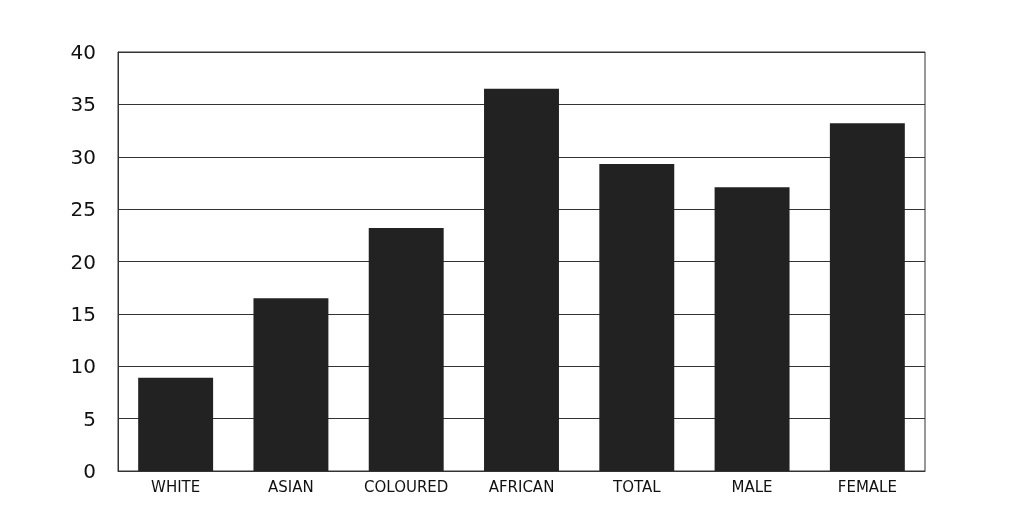 The width and height of the screenshot is (1018, 528). What do you see at coordinates (521, 486) in the screenshot?
I see `x-tick-label: AFRICAN` at bounding box center [521, 486].